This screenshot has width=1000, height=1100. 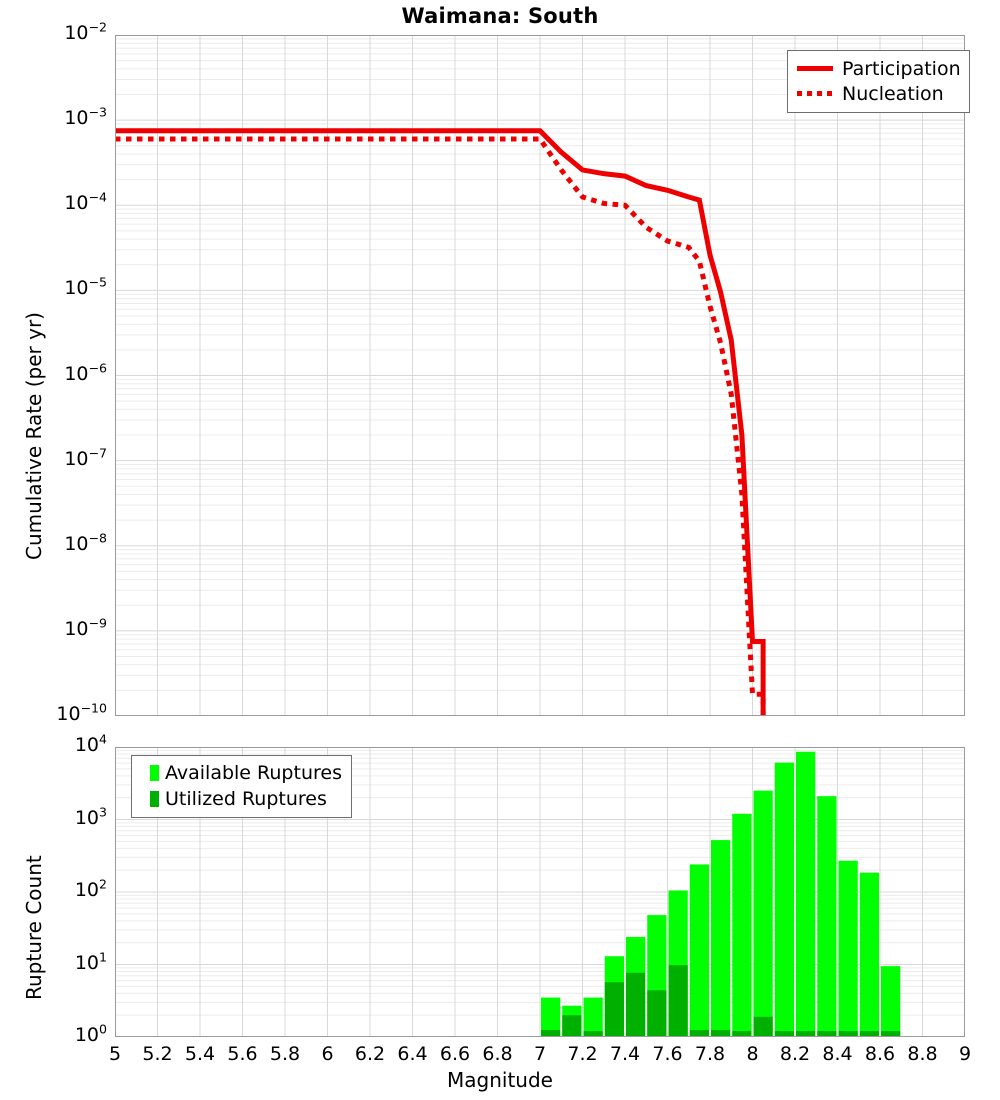 I want to click on legend-item: Participation, so click(x=878, y=68).